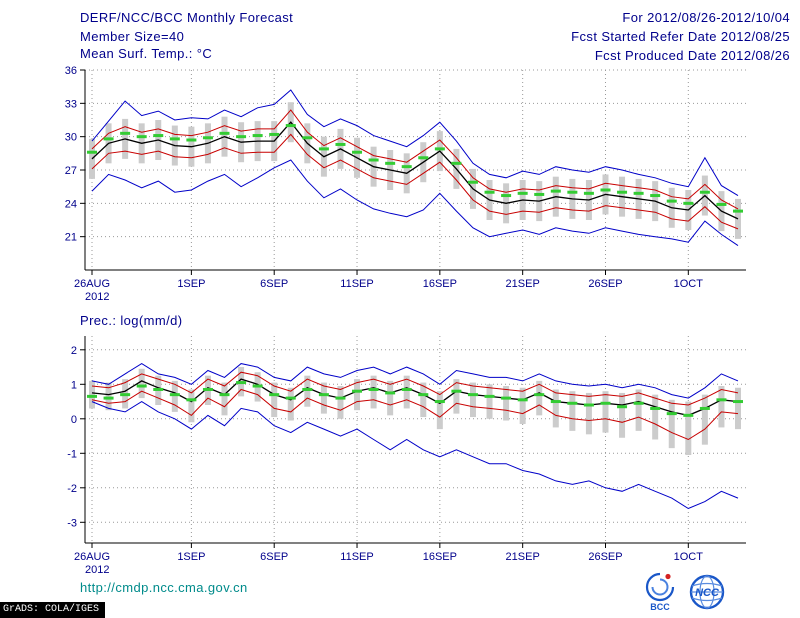 The width and height of the screenshot is (800, 618). Describe the element at coordinates (53, 610) in the screenshot. I see `grads-credit: GrADS: COLA/IGES` at that location.